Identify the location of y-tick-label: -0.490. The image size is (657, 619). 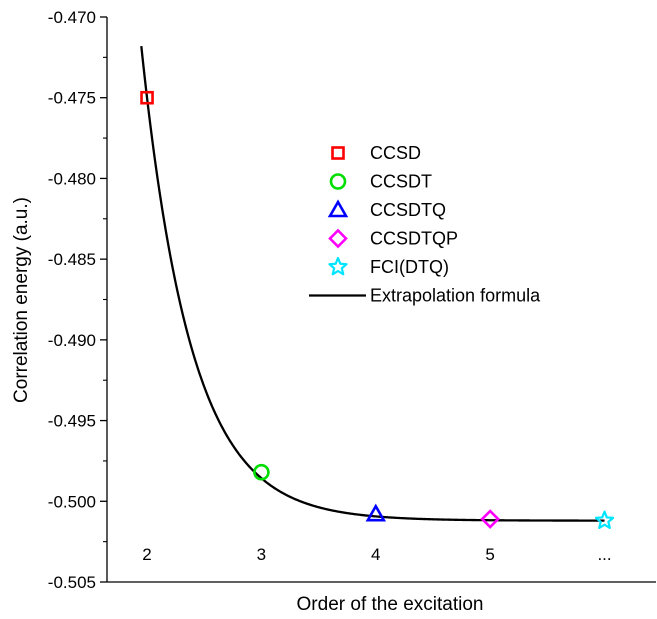
(72, 340).